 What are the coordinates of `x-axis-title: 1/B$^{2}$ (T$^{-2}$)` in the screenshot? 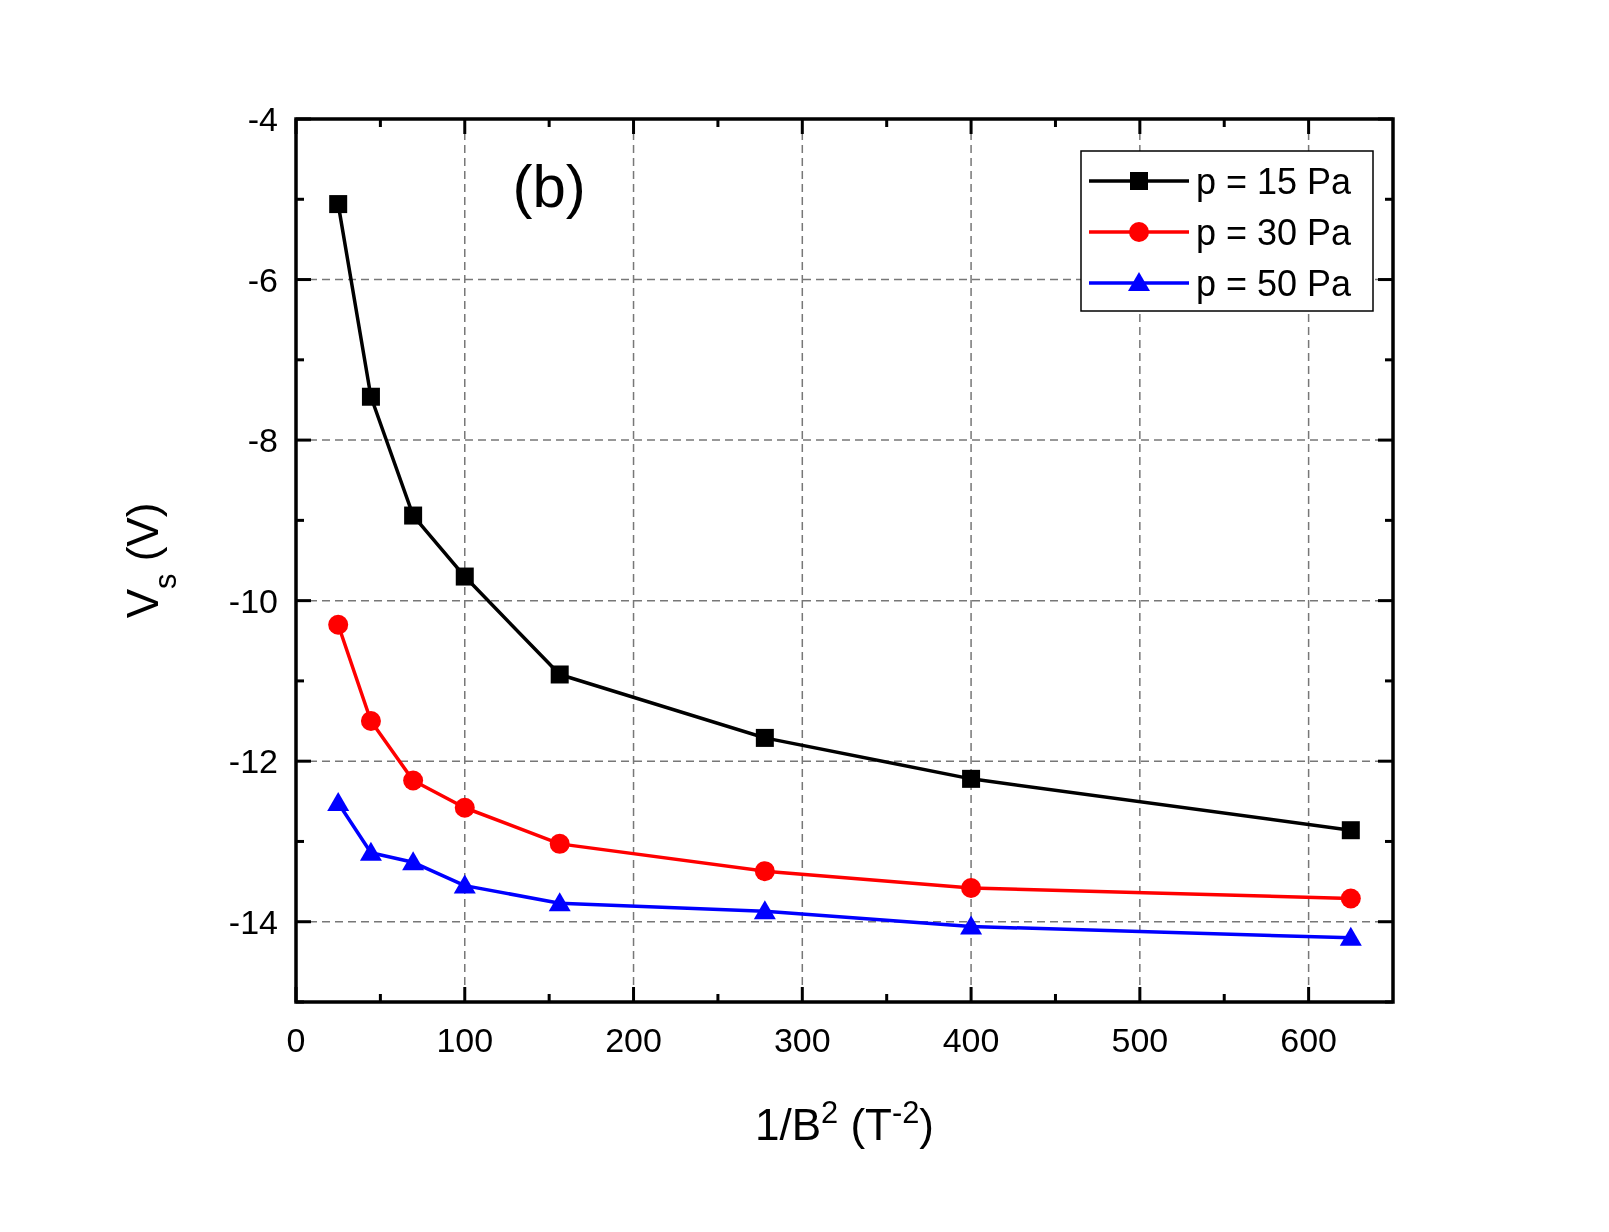 It's located at (844, 1121).